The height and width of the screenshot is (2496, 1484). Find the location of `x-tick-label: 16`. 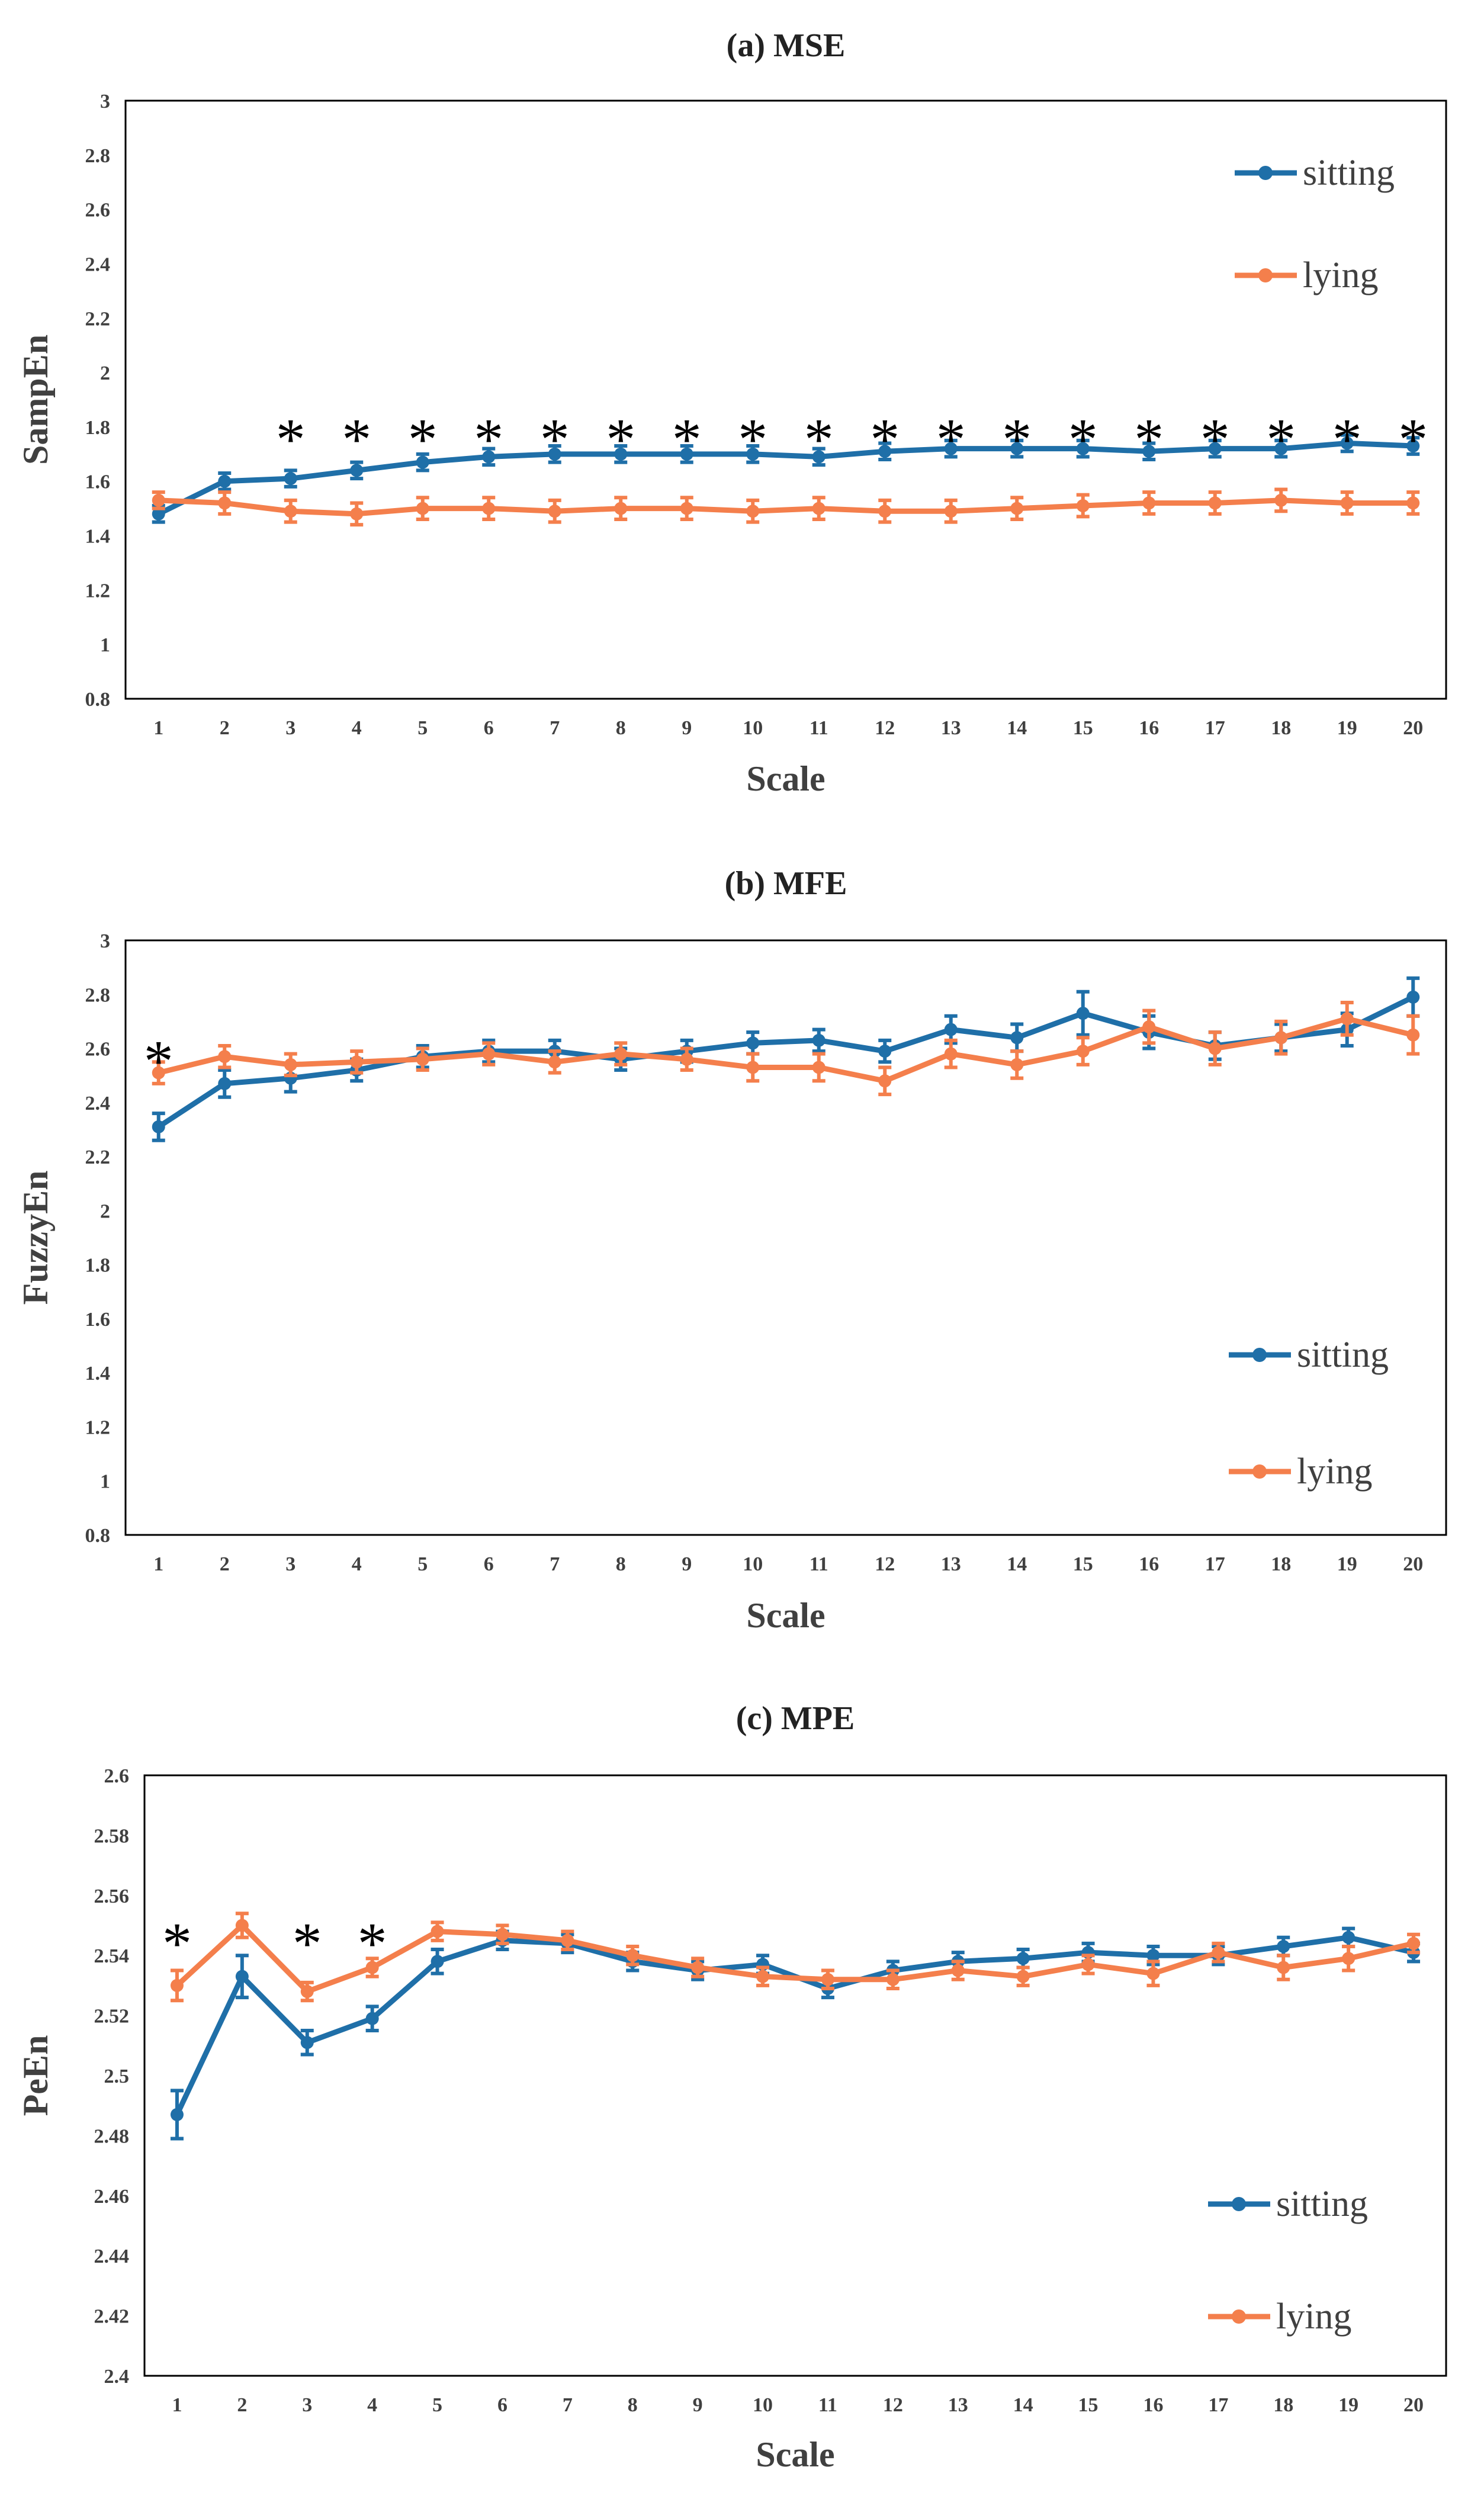

x-tick-label: 16 is located at coordinates (1149, 1564).